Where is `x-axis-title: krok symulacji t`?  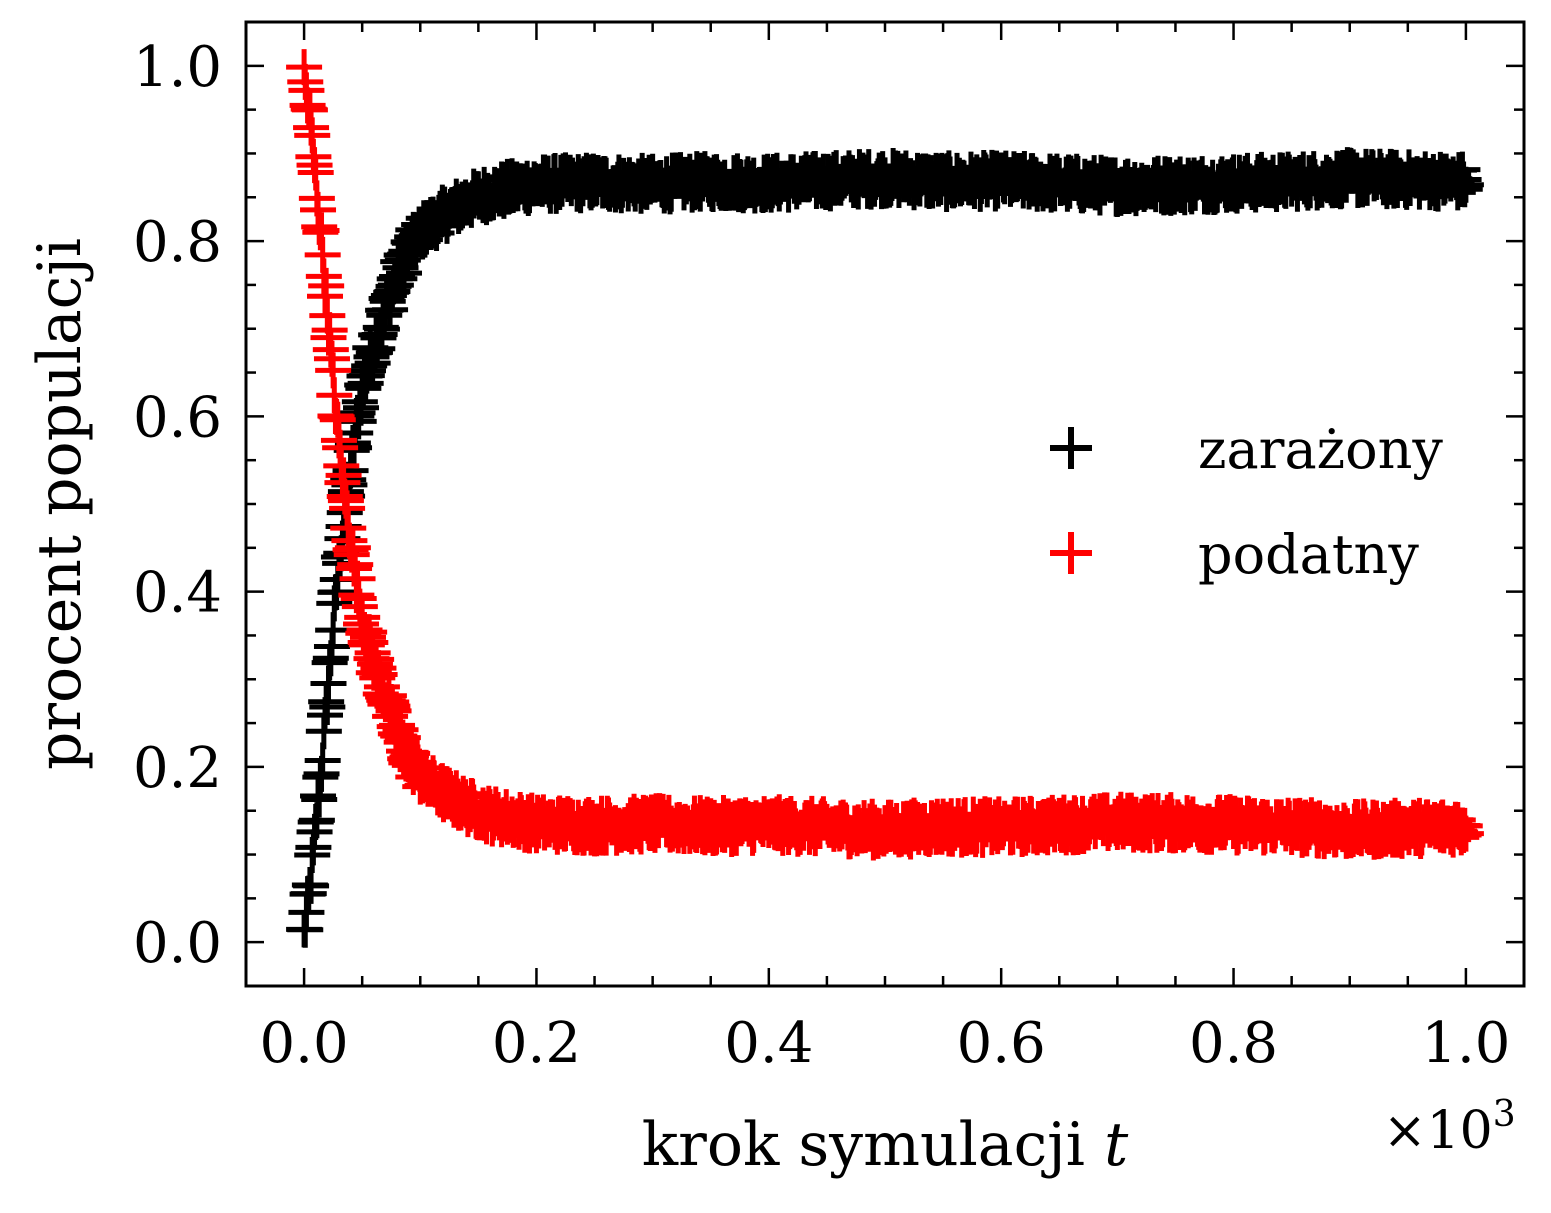
x-axis-title: krok symulacji t is located at coordinates (885, 1145).